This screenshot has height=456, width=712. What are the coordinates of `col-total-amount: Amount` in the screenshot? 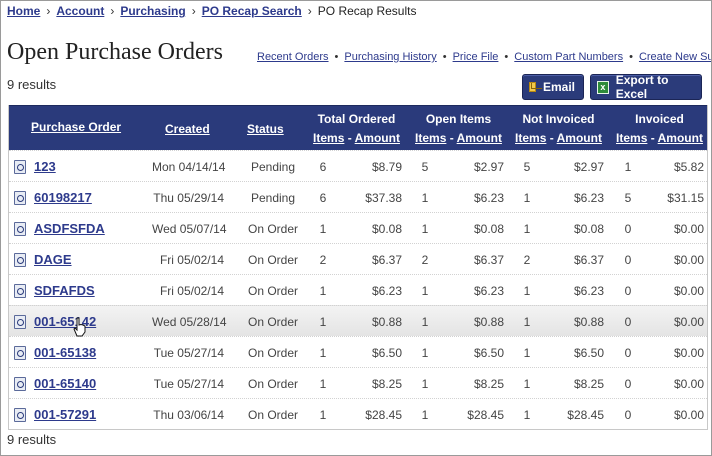 It's located at (377, 138).